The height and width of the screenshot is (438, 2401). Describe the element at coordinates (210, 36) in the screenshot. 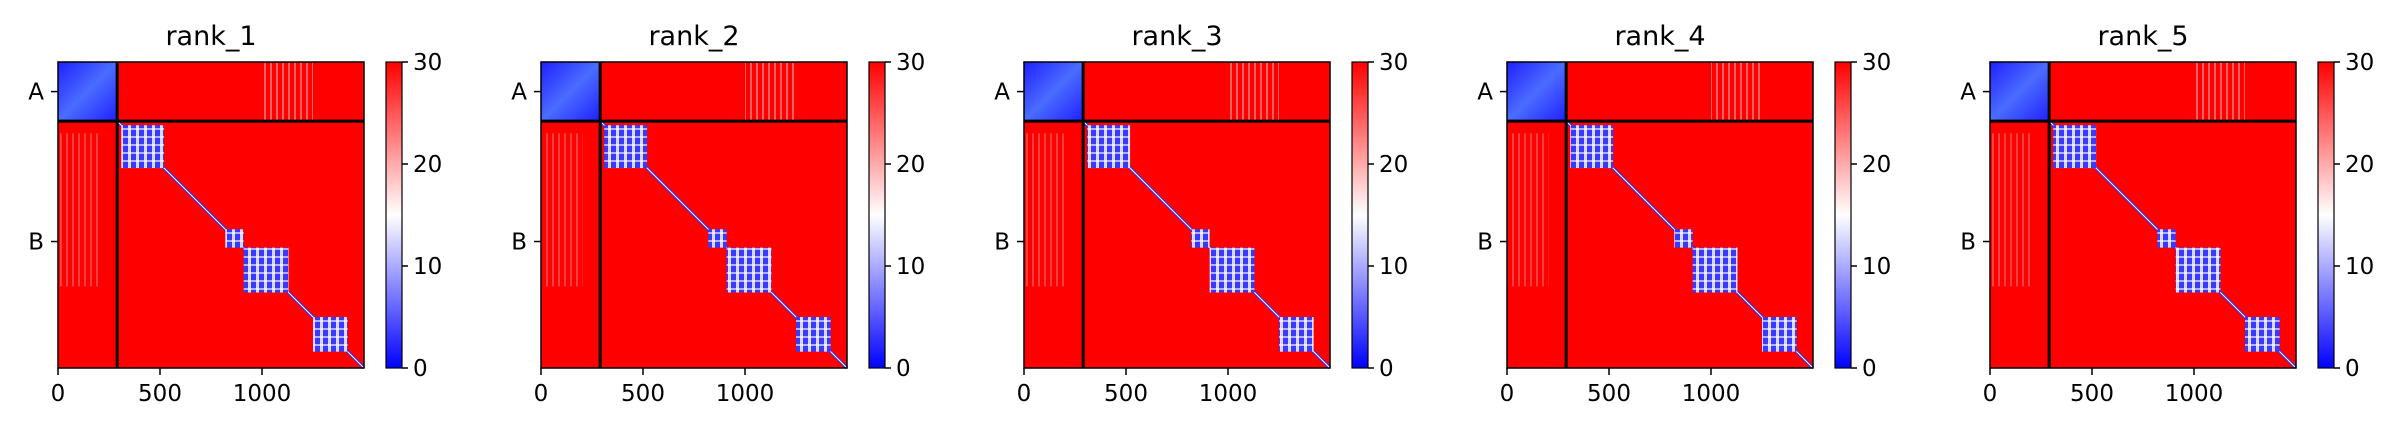

I see `panel-title: rank_1` at that location.